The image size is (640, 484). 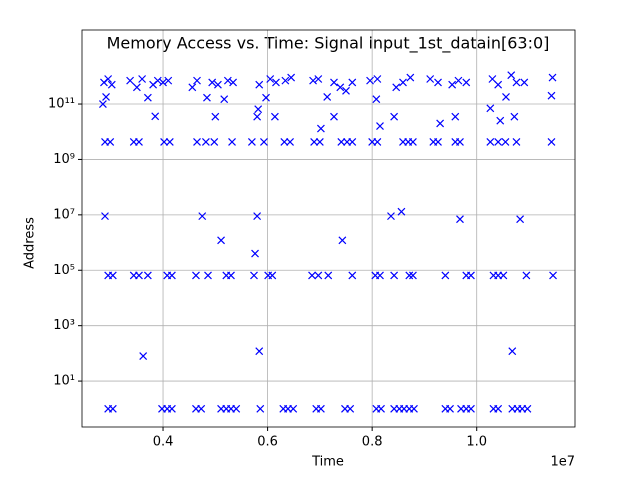 What do you see at coordinates (64, 270) in the screenshot?
I see `y-tick-label: 10⁵` at bounding box center [64, 270].